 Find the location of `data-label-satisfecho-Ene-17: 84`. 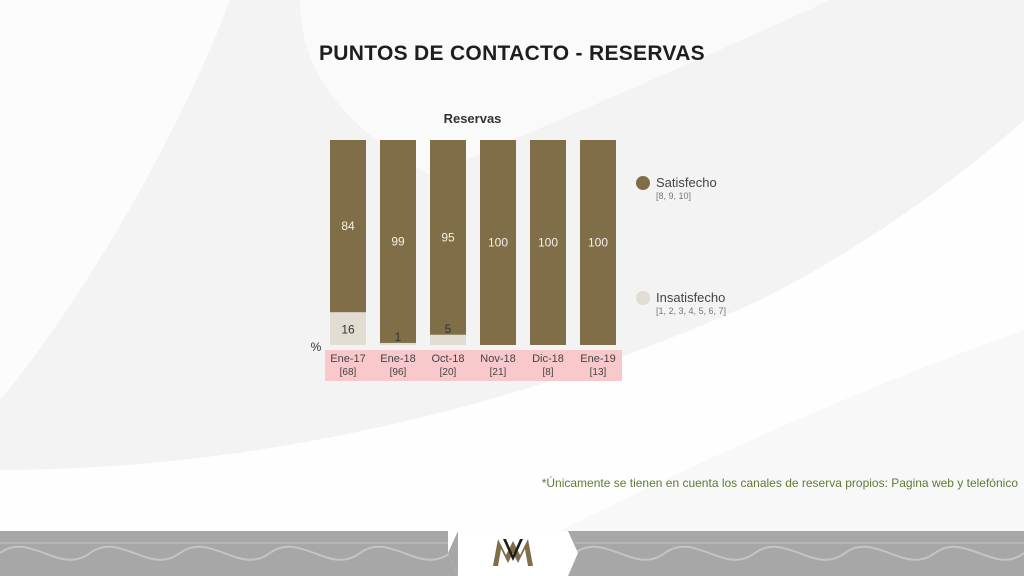

data-label-satisfecho-Ene-17: 84 is located at coordinates (348, 226).